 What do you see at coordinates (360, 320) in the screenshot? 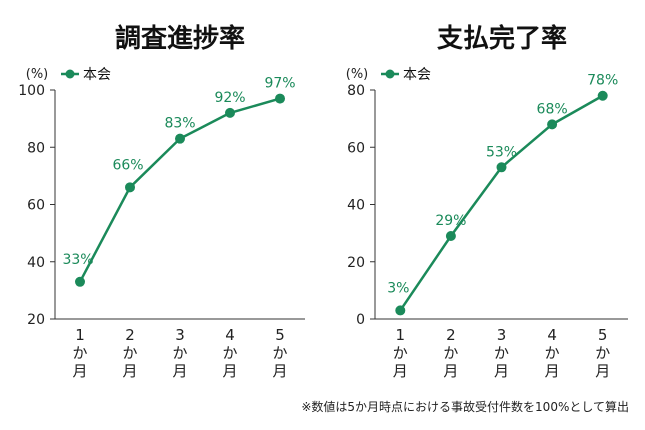
I see `chart2-y-tick-label: 0` at bounding box center [360, 320].